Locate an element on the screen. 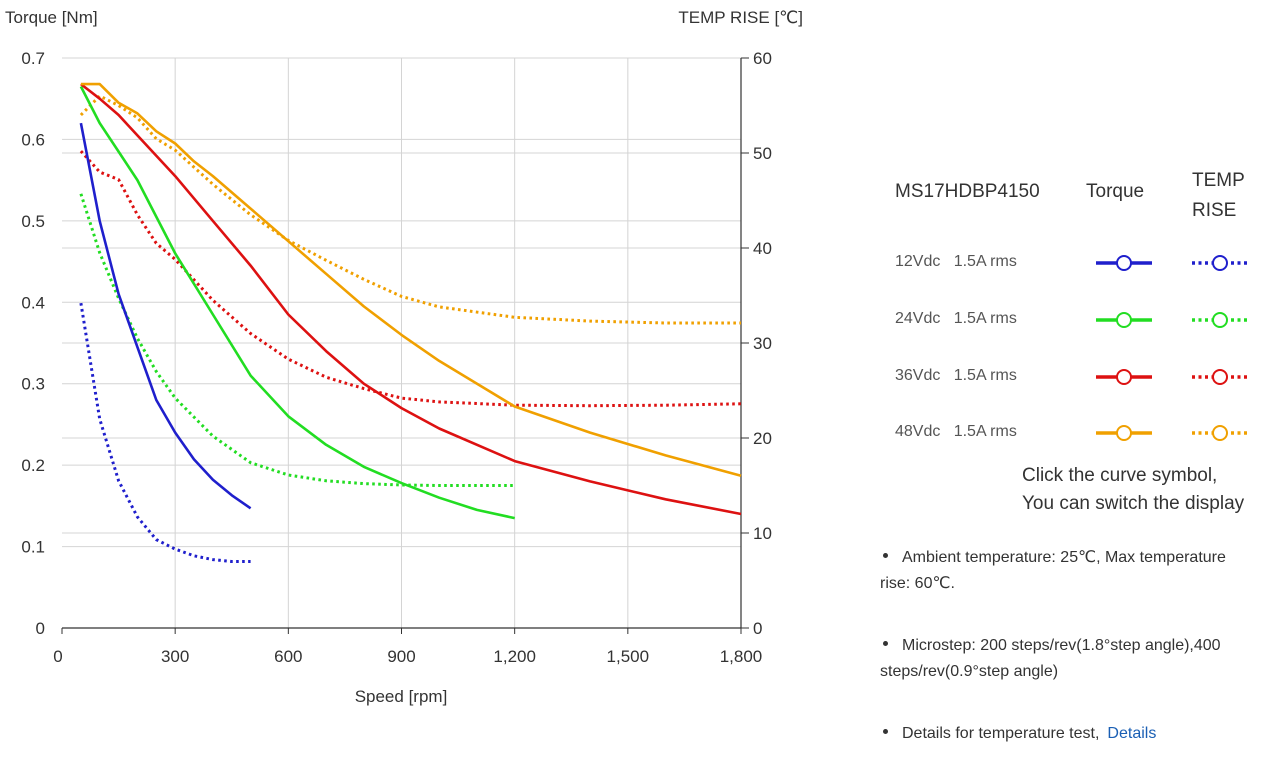  temp-curve-symbol-48v is located at coordinates (1220, 433).